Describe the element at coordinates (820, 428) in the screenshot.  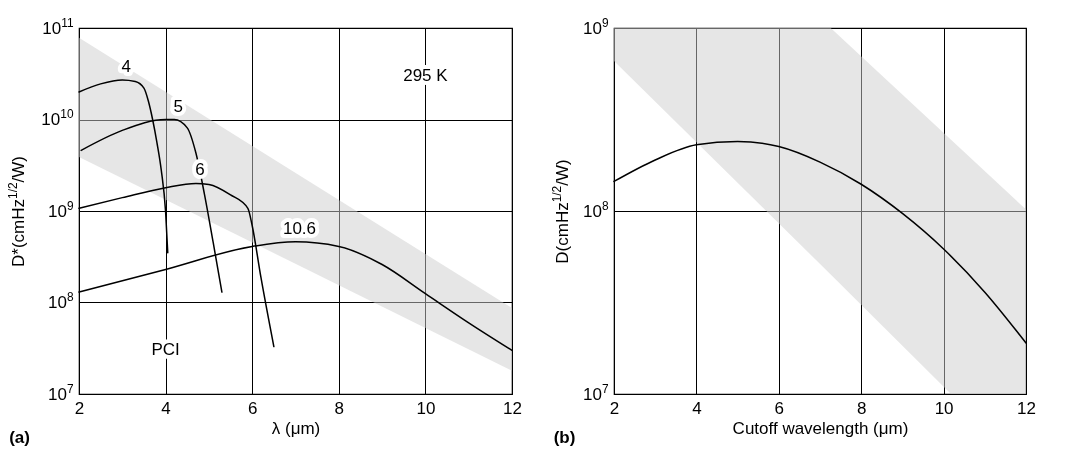
I see `x-axis-title: Cutoff wavelength (μm)` at that location.